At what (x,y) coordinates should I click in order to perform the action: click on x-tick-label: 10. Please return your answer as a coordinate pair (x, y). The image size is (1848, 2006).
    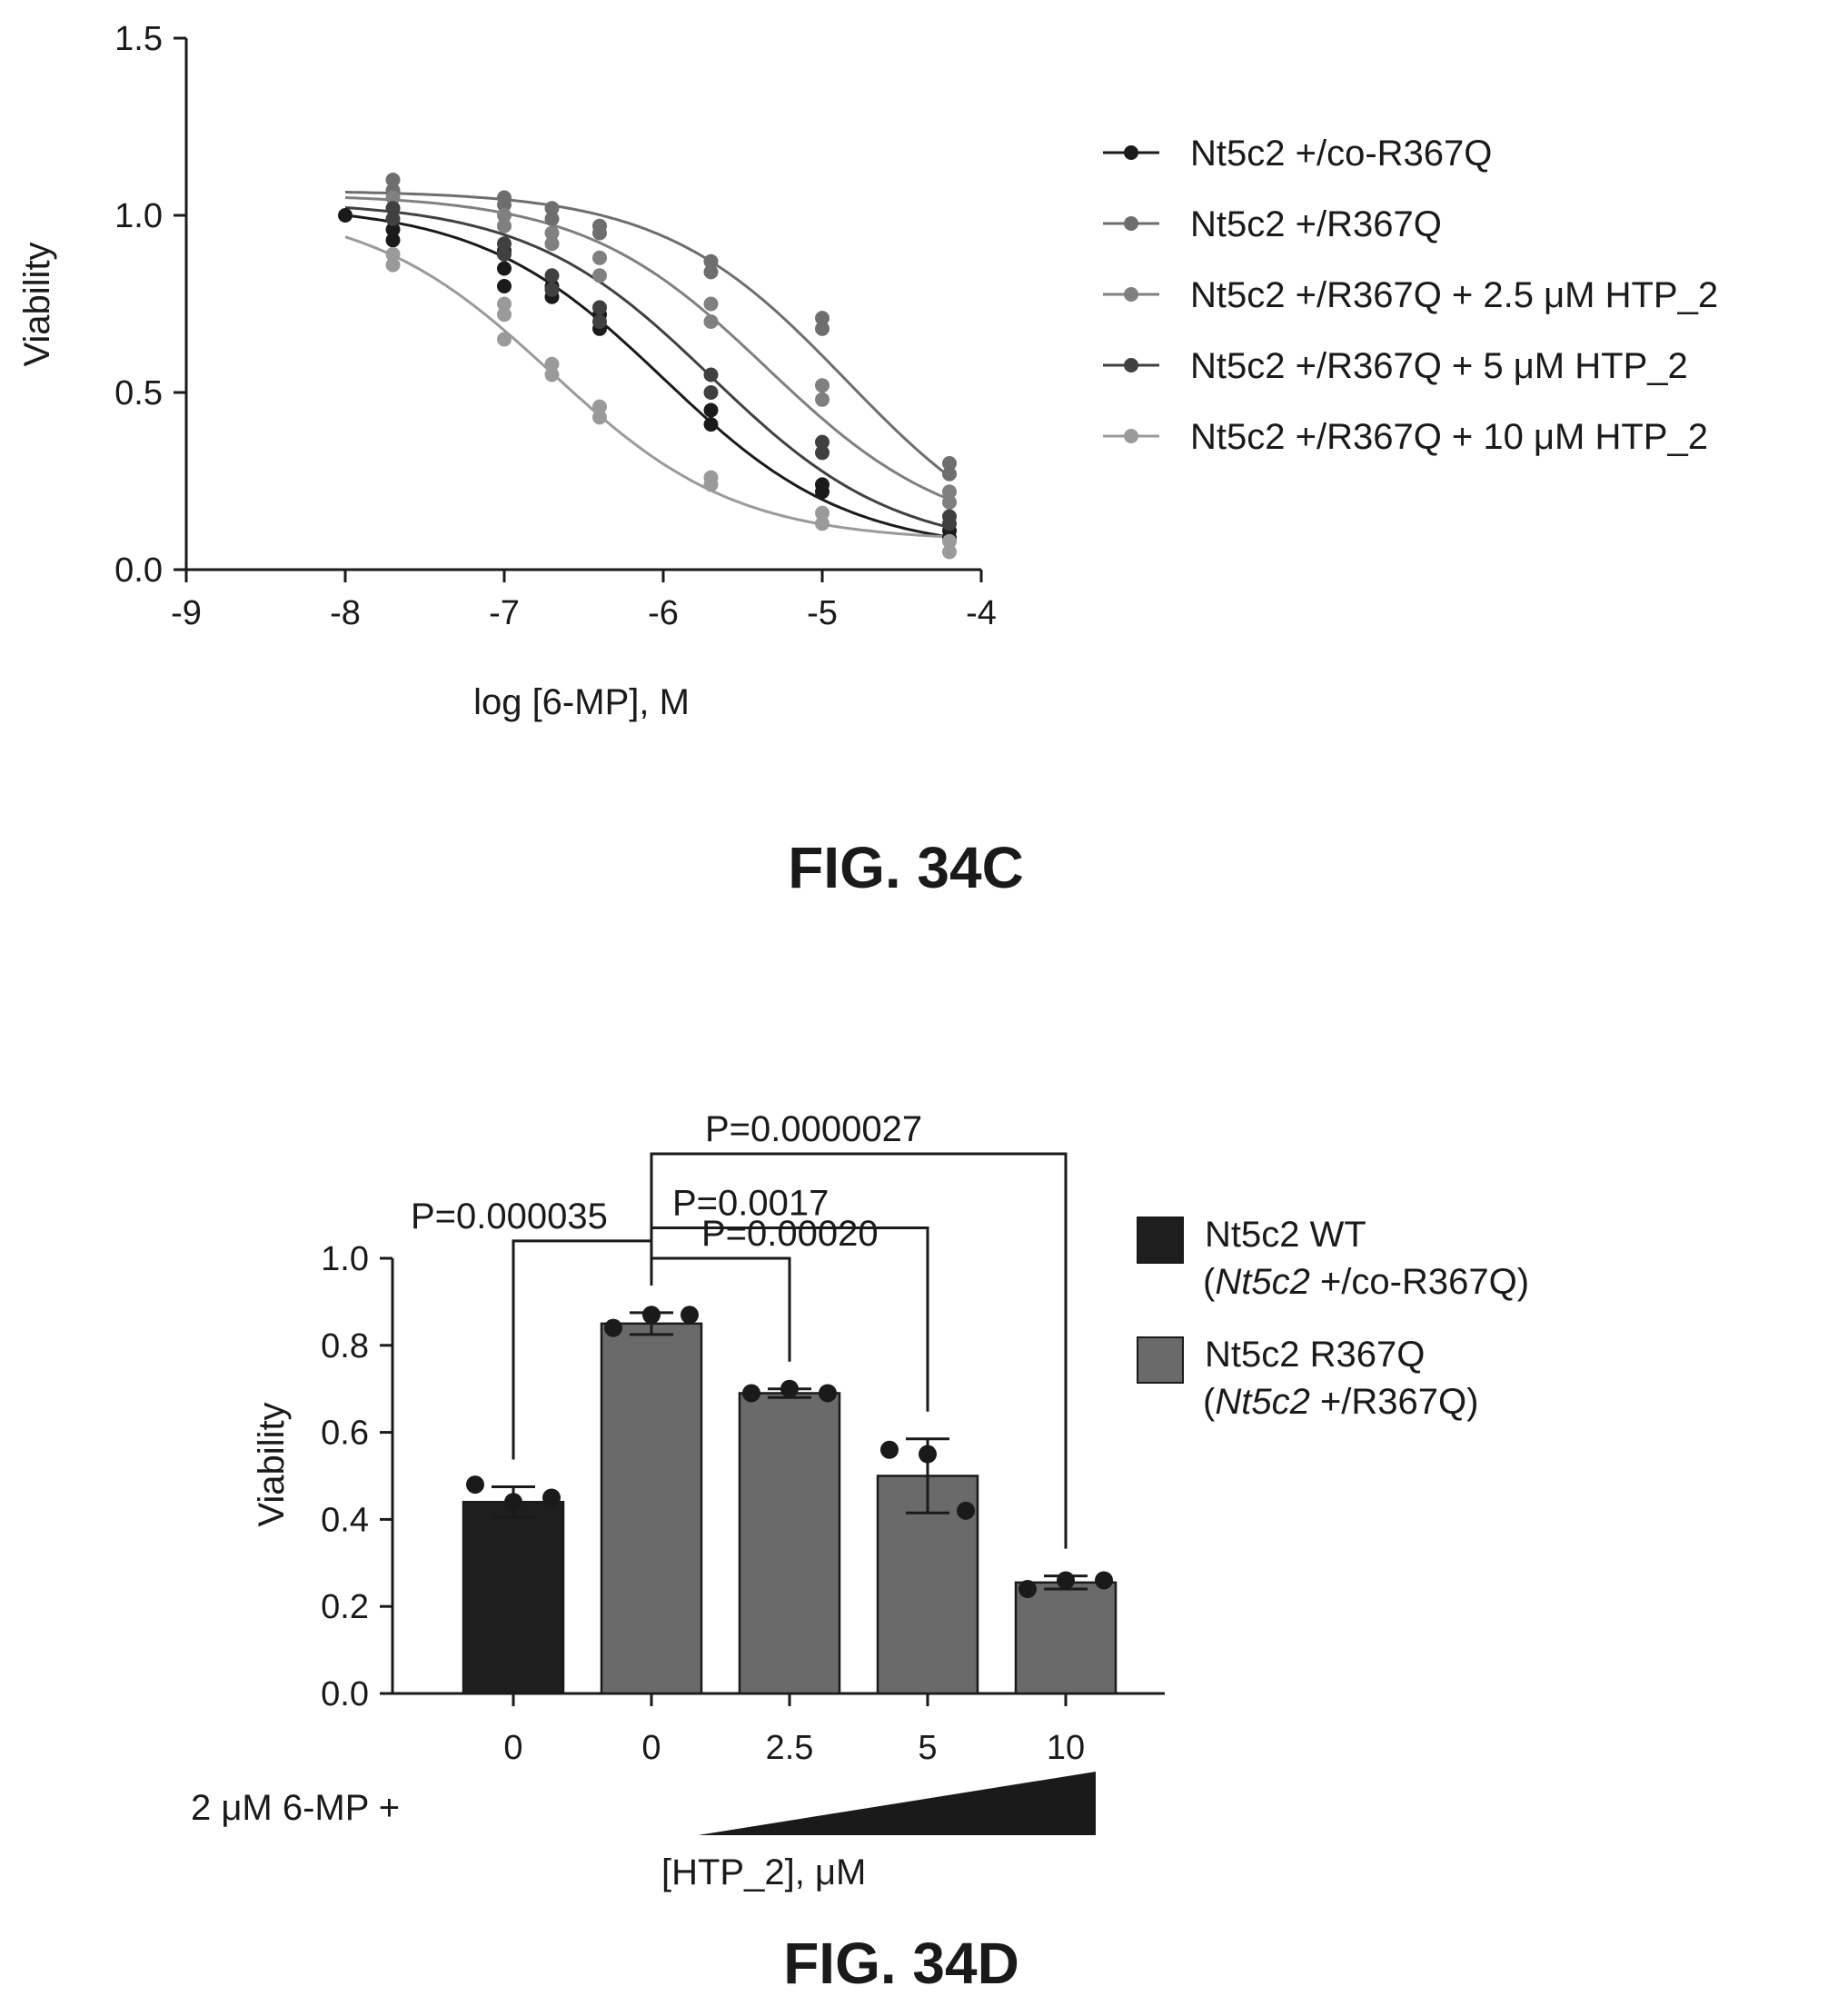
    Looking at the image, I should click on (1066, 1748).